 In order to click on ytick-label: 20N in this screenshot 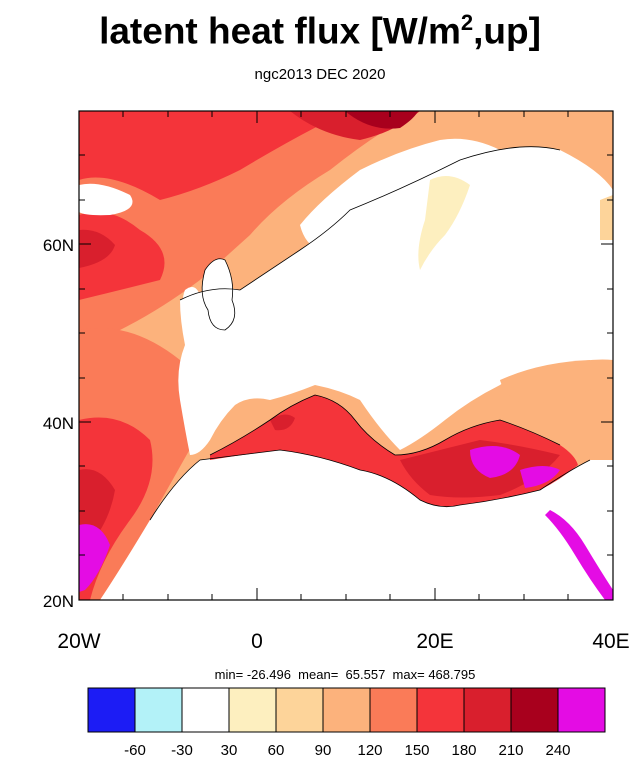, I will do `click(58, 601)`.